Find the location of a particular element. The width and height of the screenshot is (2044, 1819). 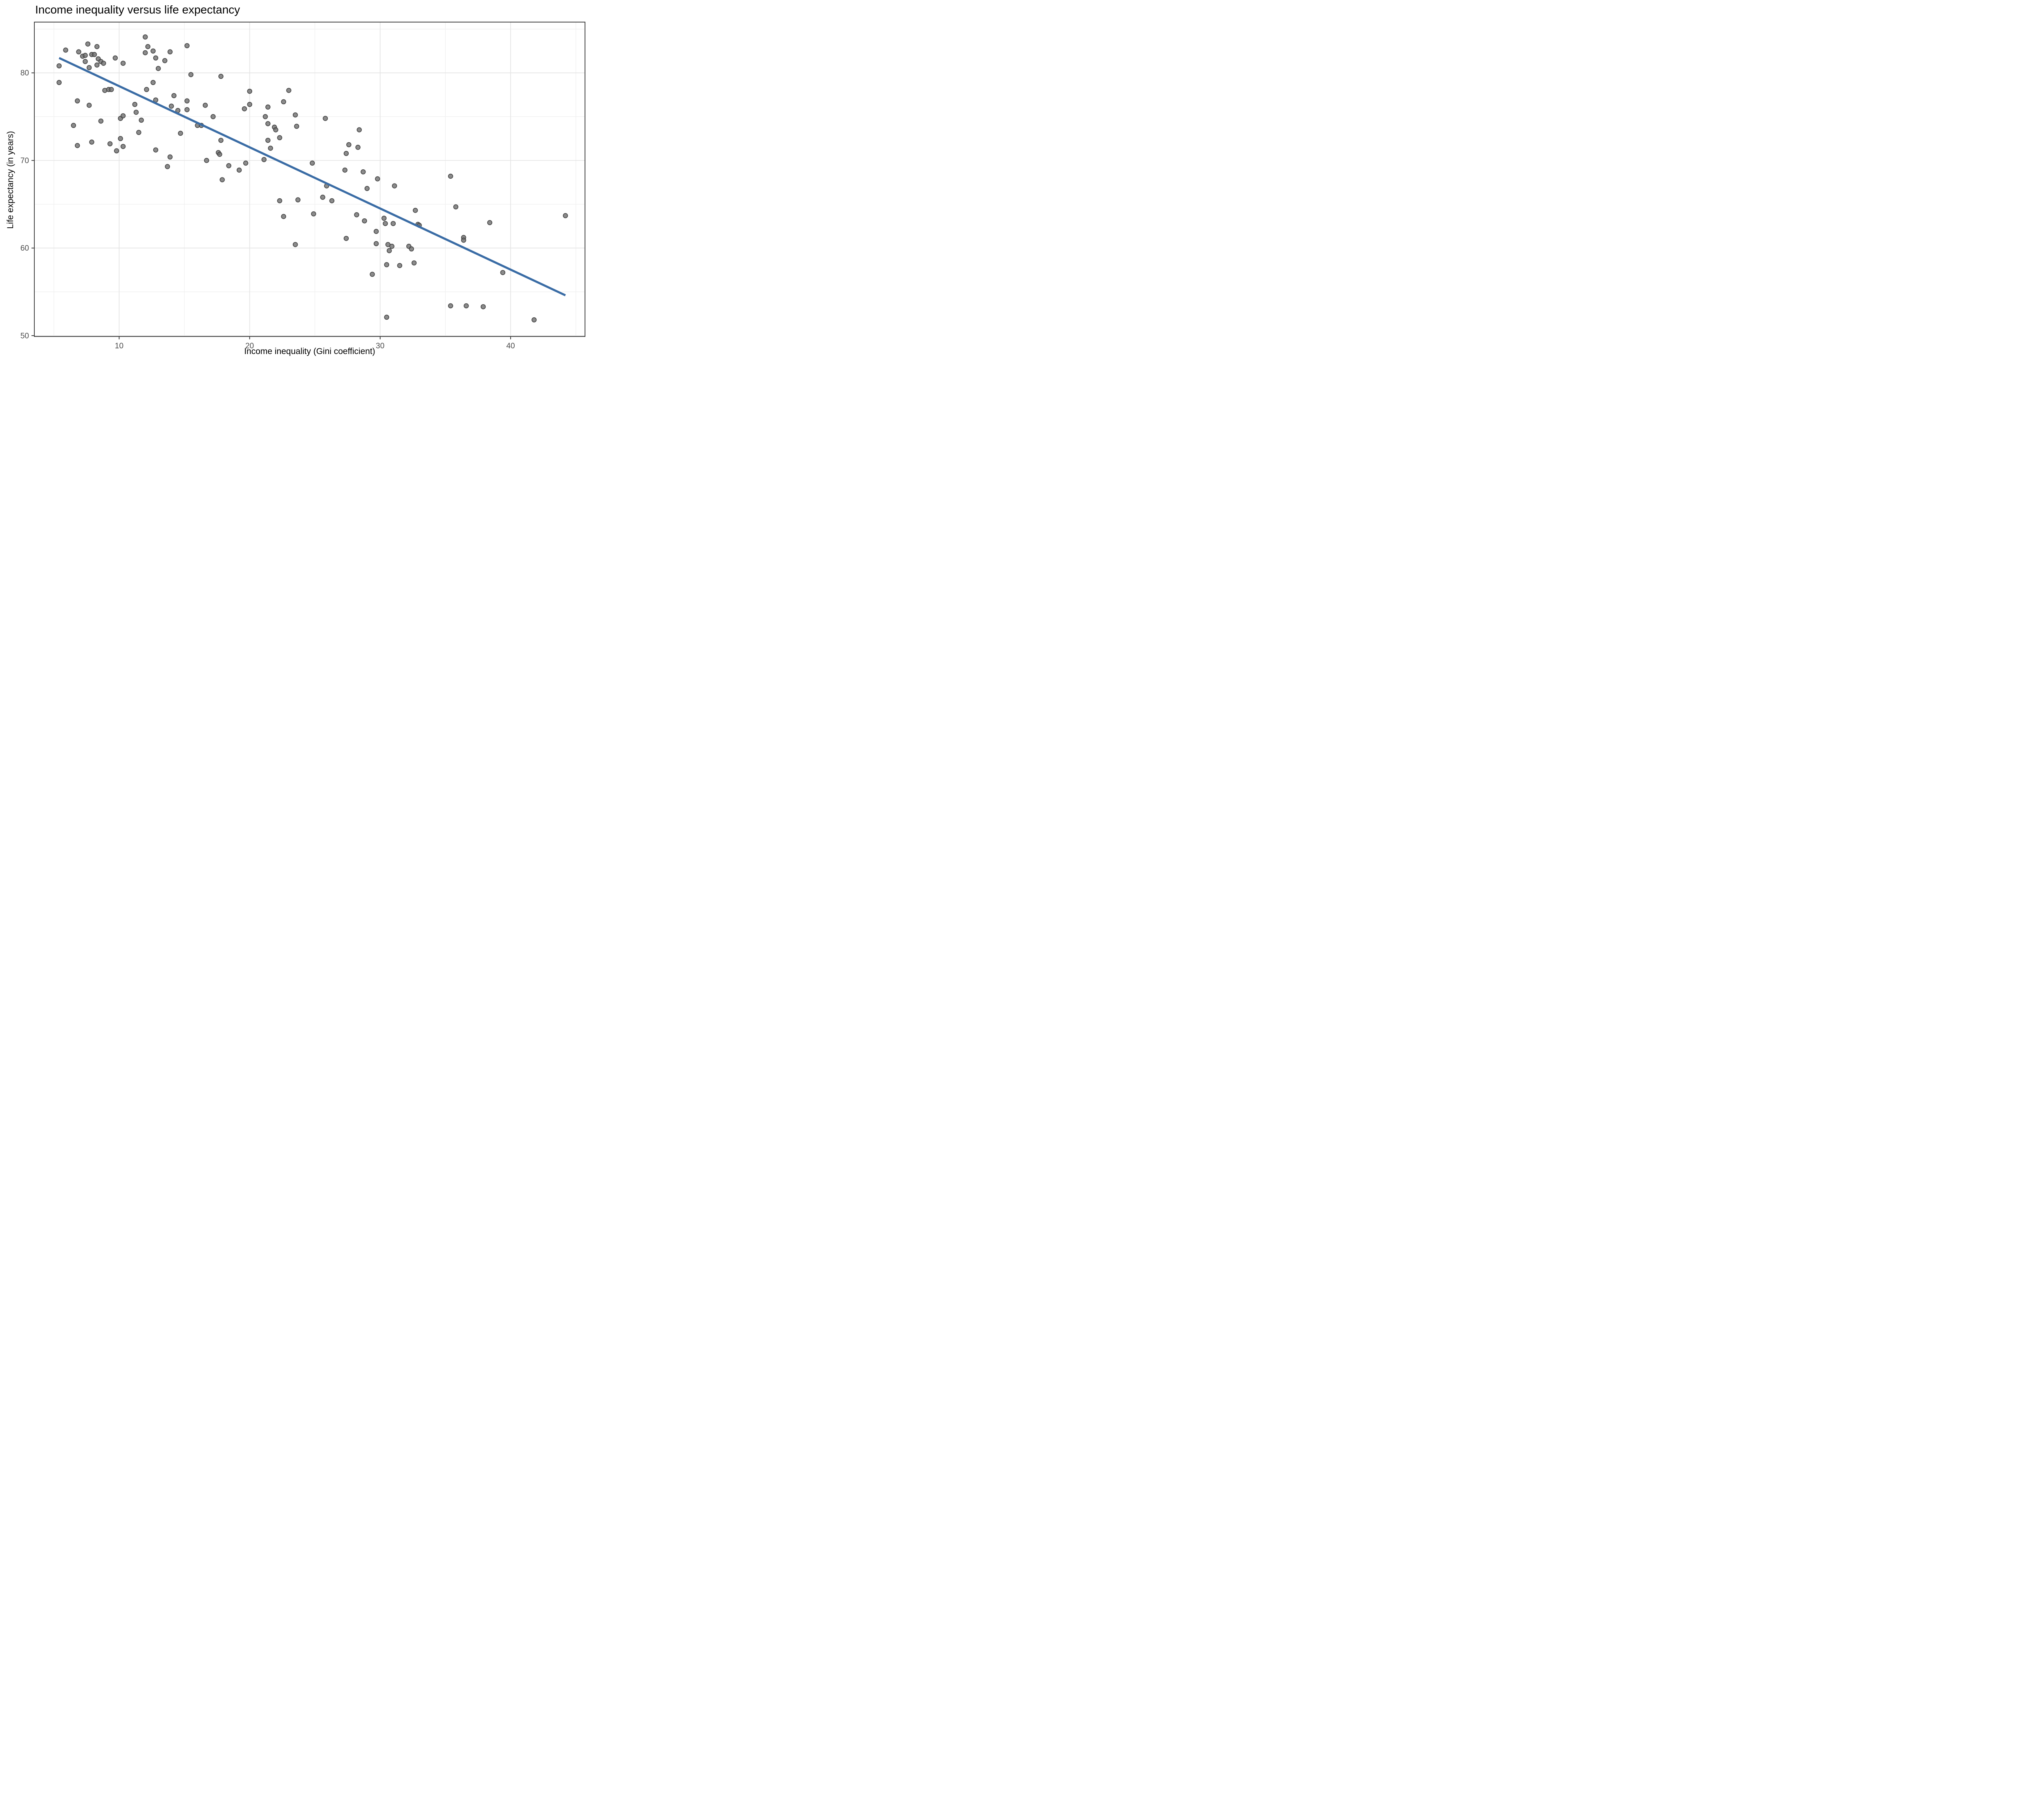

plot-title: Income inequality versus life expectancy is located at coordinates (137, 9).